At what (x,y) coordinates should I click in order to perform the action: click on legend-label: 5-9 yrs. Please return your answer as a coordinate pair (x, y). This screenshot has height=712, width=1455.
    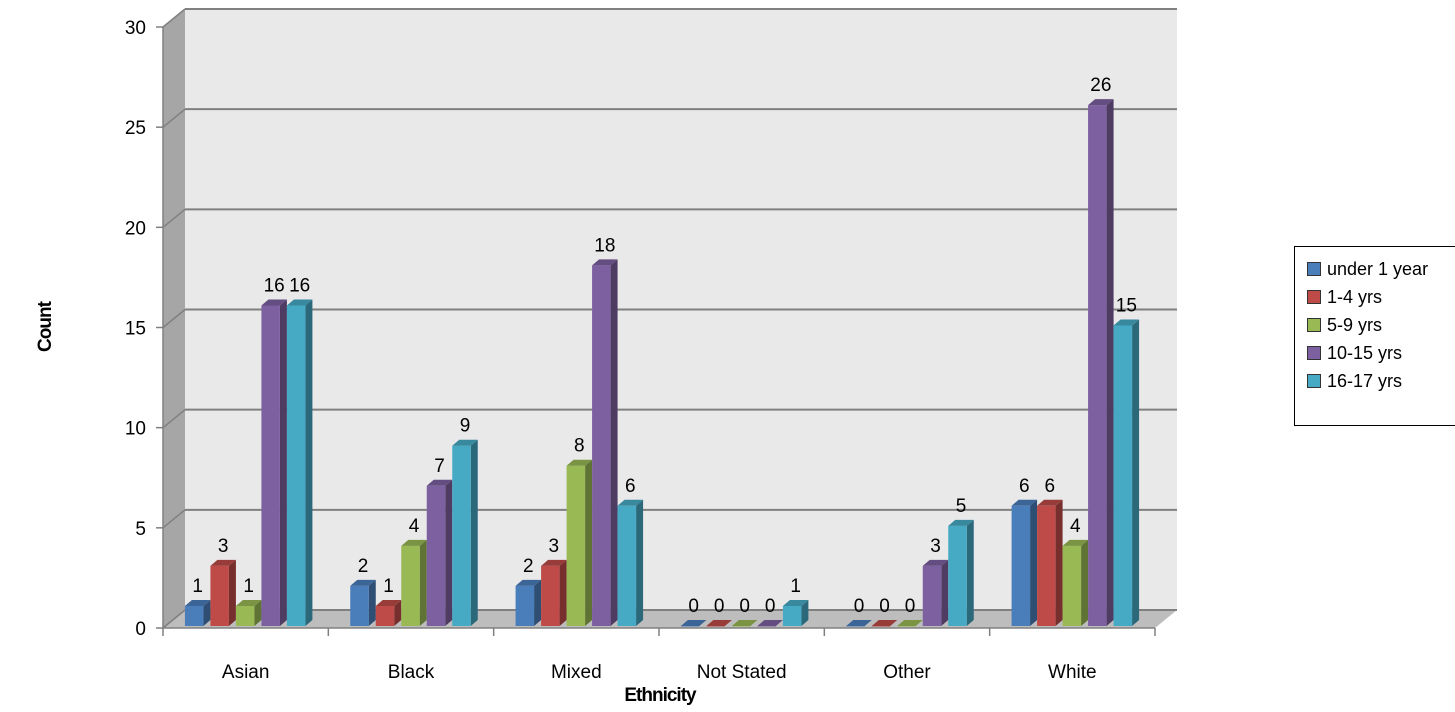
    Looking at the image, I should click on (1355, 324).